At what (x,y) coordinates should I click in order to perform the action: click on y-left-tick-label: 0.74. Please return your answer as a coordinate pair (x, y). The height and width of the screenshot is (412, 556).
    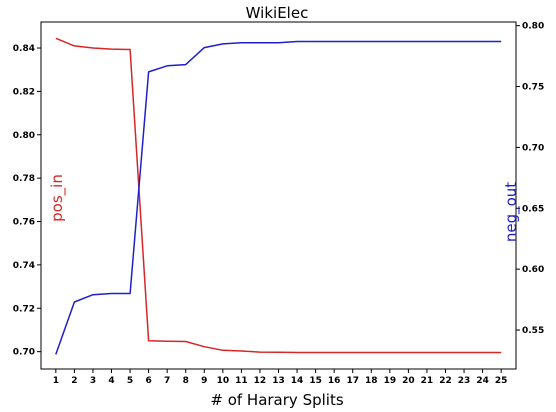
    Looking at the image, I should click on (24, 266).